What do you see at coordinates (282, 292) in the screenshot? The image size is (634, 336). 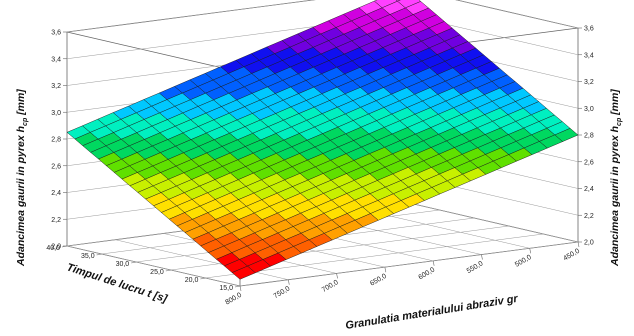 I see `y-tick-label: 750,0` at bounding box center [282, 292].